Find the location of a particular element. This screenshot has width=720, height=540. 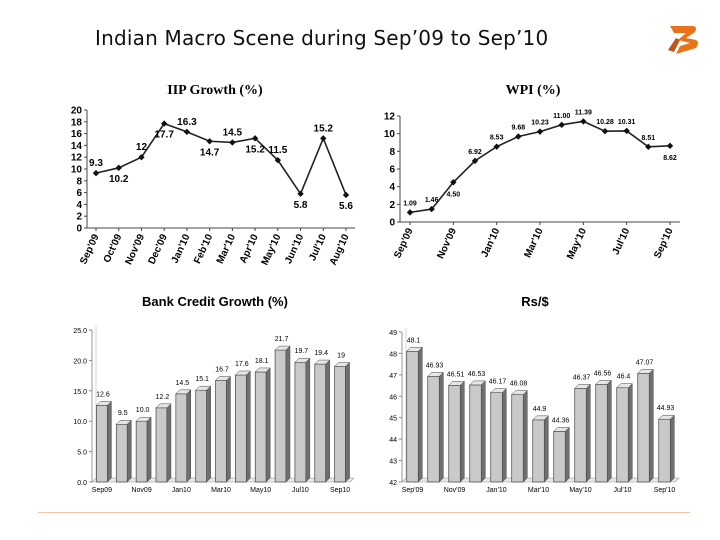

data-label: 46.4 is located at coordinates (624, 377).